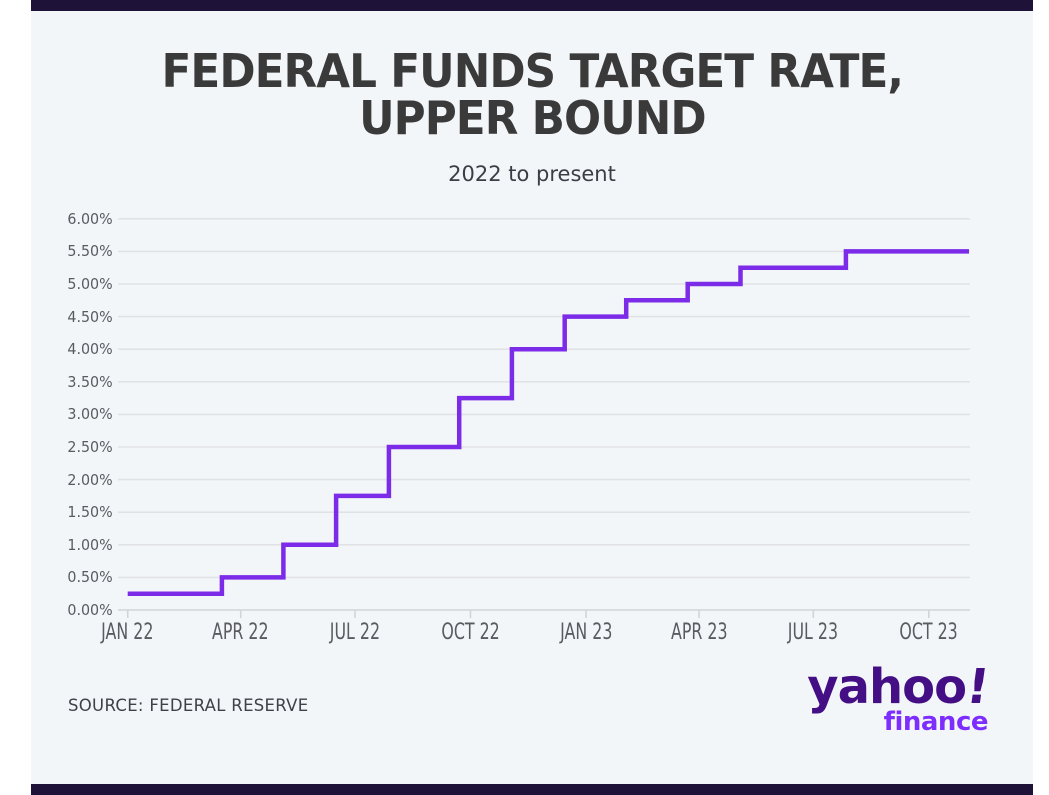 The image size is (1049, 795). What do you see at coordinates (532, 5) in the screenshot?
I see `top-accent-bar` at bounding box center [532, 5].